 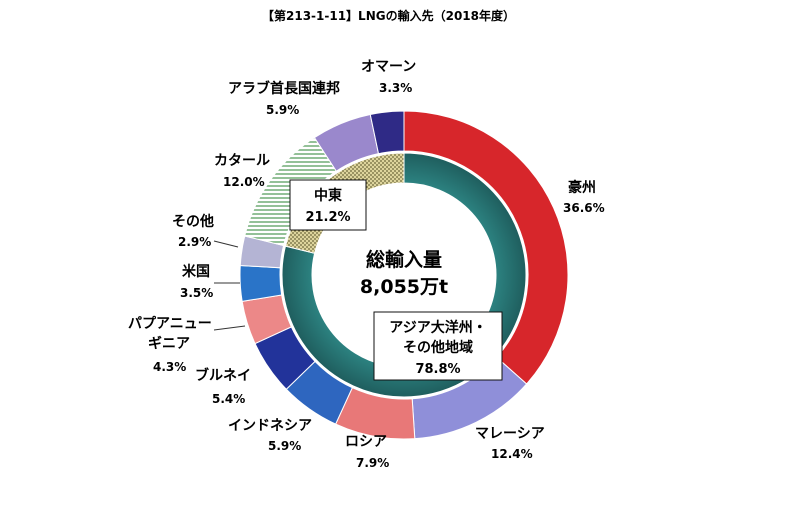 What do you see at coordinates (169, 367) in the screenshot?
I see `pct-png: 4.3%` at bounding box center [169, 367].